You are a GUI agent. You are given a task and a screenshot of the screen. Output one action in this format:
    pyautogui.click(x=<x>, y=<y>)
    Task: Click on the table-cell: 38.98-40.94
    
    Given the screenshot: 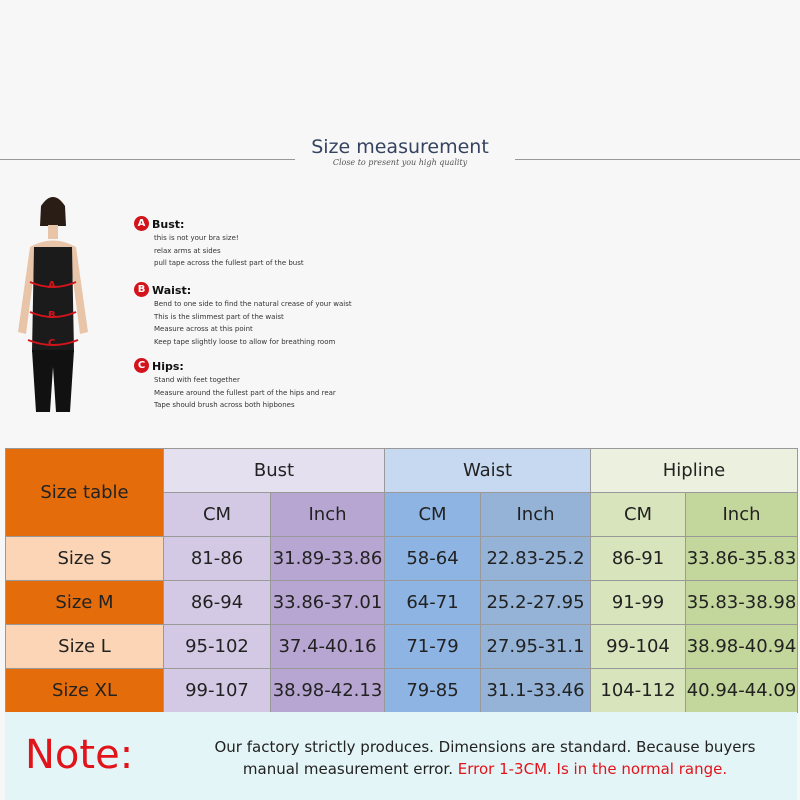 What is the action you would take?
    pyautogui.click(x=741, y=646)
    